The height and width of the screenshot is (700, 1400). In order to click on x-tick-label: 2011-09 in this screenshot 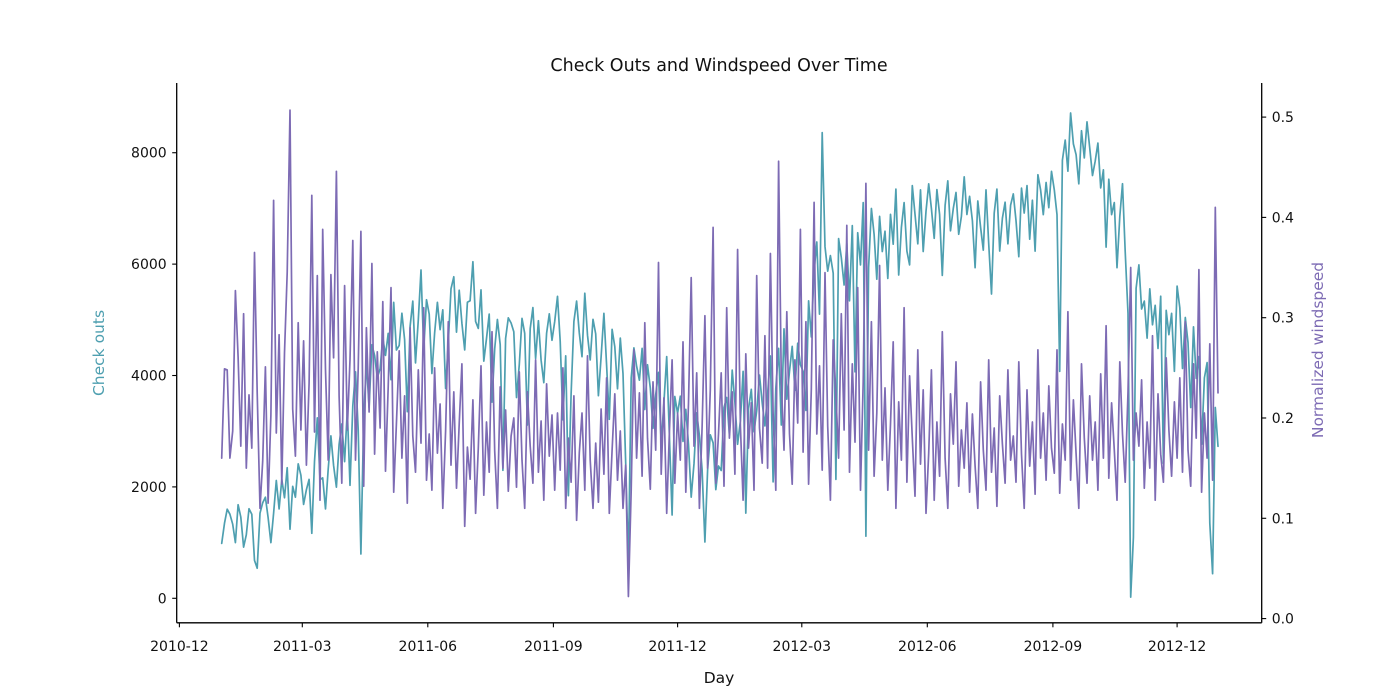, I will do `click(553, 647)`.